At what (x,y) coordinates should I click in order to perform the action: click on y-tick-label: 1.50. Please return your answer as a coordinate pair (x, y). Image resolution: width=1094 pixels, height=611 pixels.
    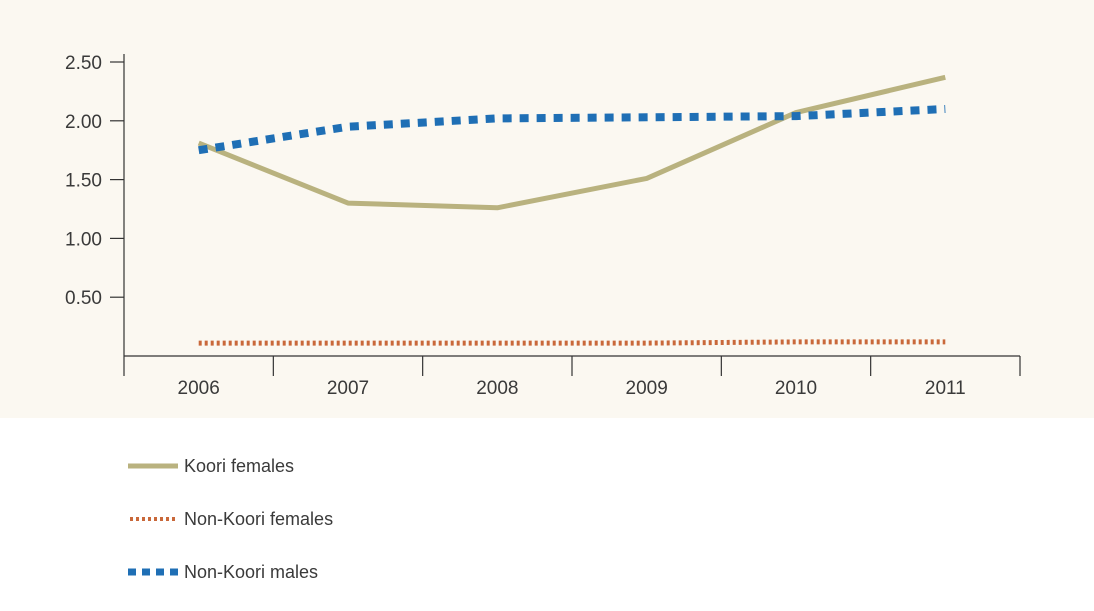
    Looking at the image, I should click on (83, 181).